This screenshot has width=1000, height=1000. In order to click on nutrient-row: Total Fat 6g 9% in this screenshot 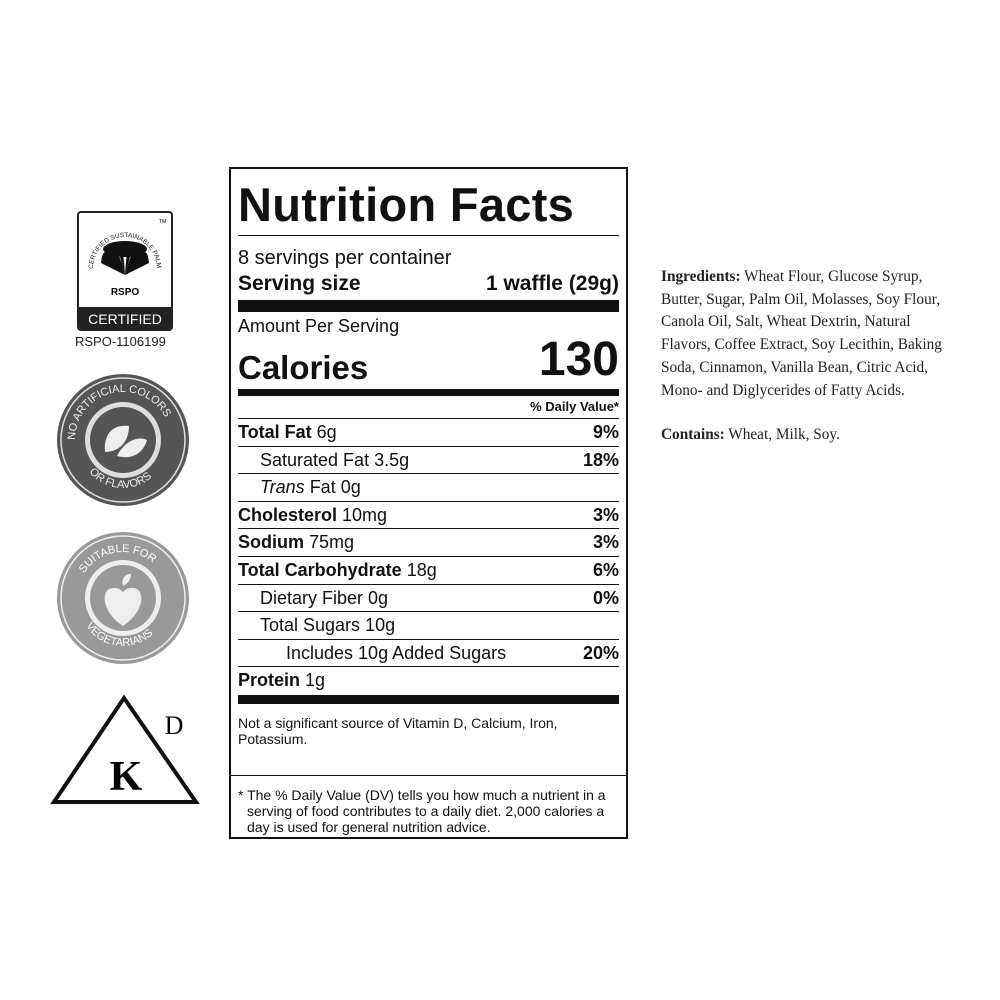, I will do `click(428, 433)`.